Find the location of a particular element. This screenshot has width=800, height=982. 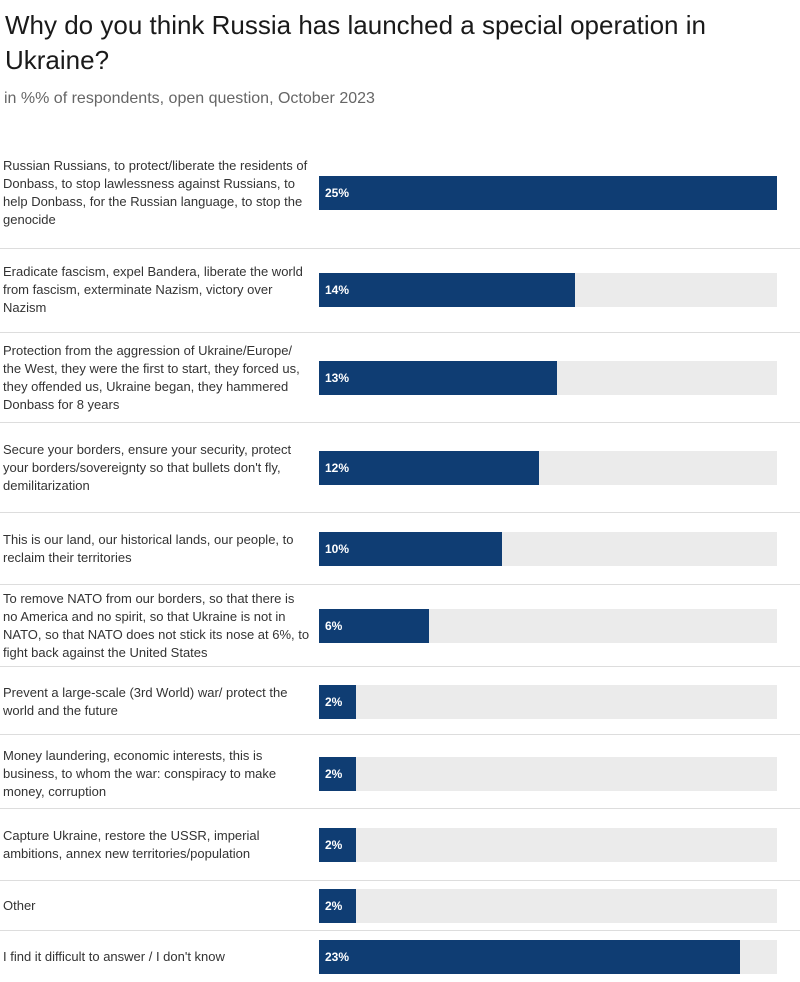

bar-track: 25% is located at coordinates (548, 193).